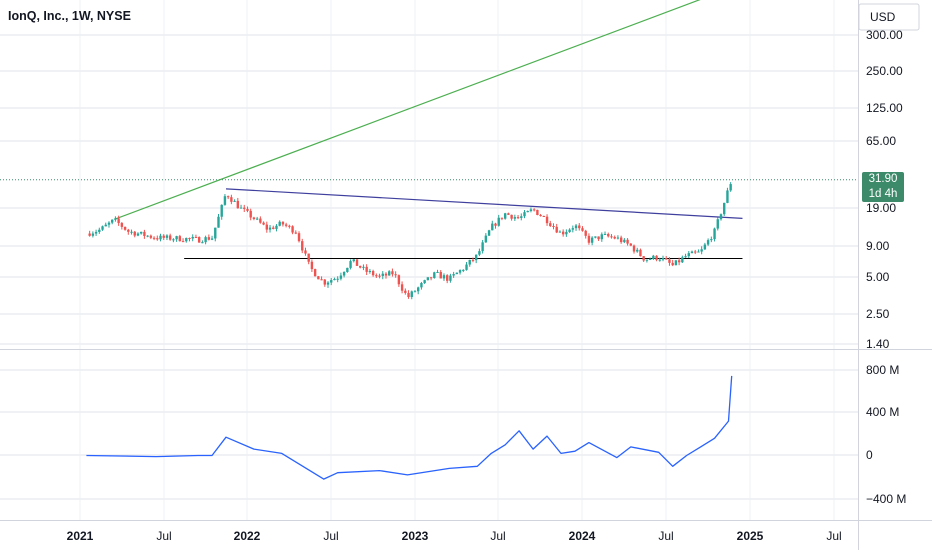 This screenshot has height=555, width=932. Describe the element at coordinates (833, 536) in the screenshot. I see `time-axis-label: Jul` at that location.